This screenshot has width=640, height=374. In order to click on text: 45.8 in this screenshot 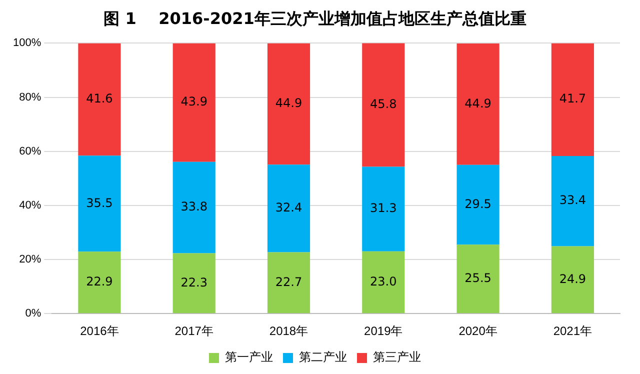, I will do `click(383, 103)`.